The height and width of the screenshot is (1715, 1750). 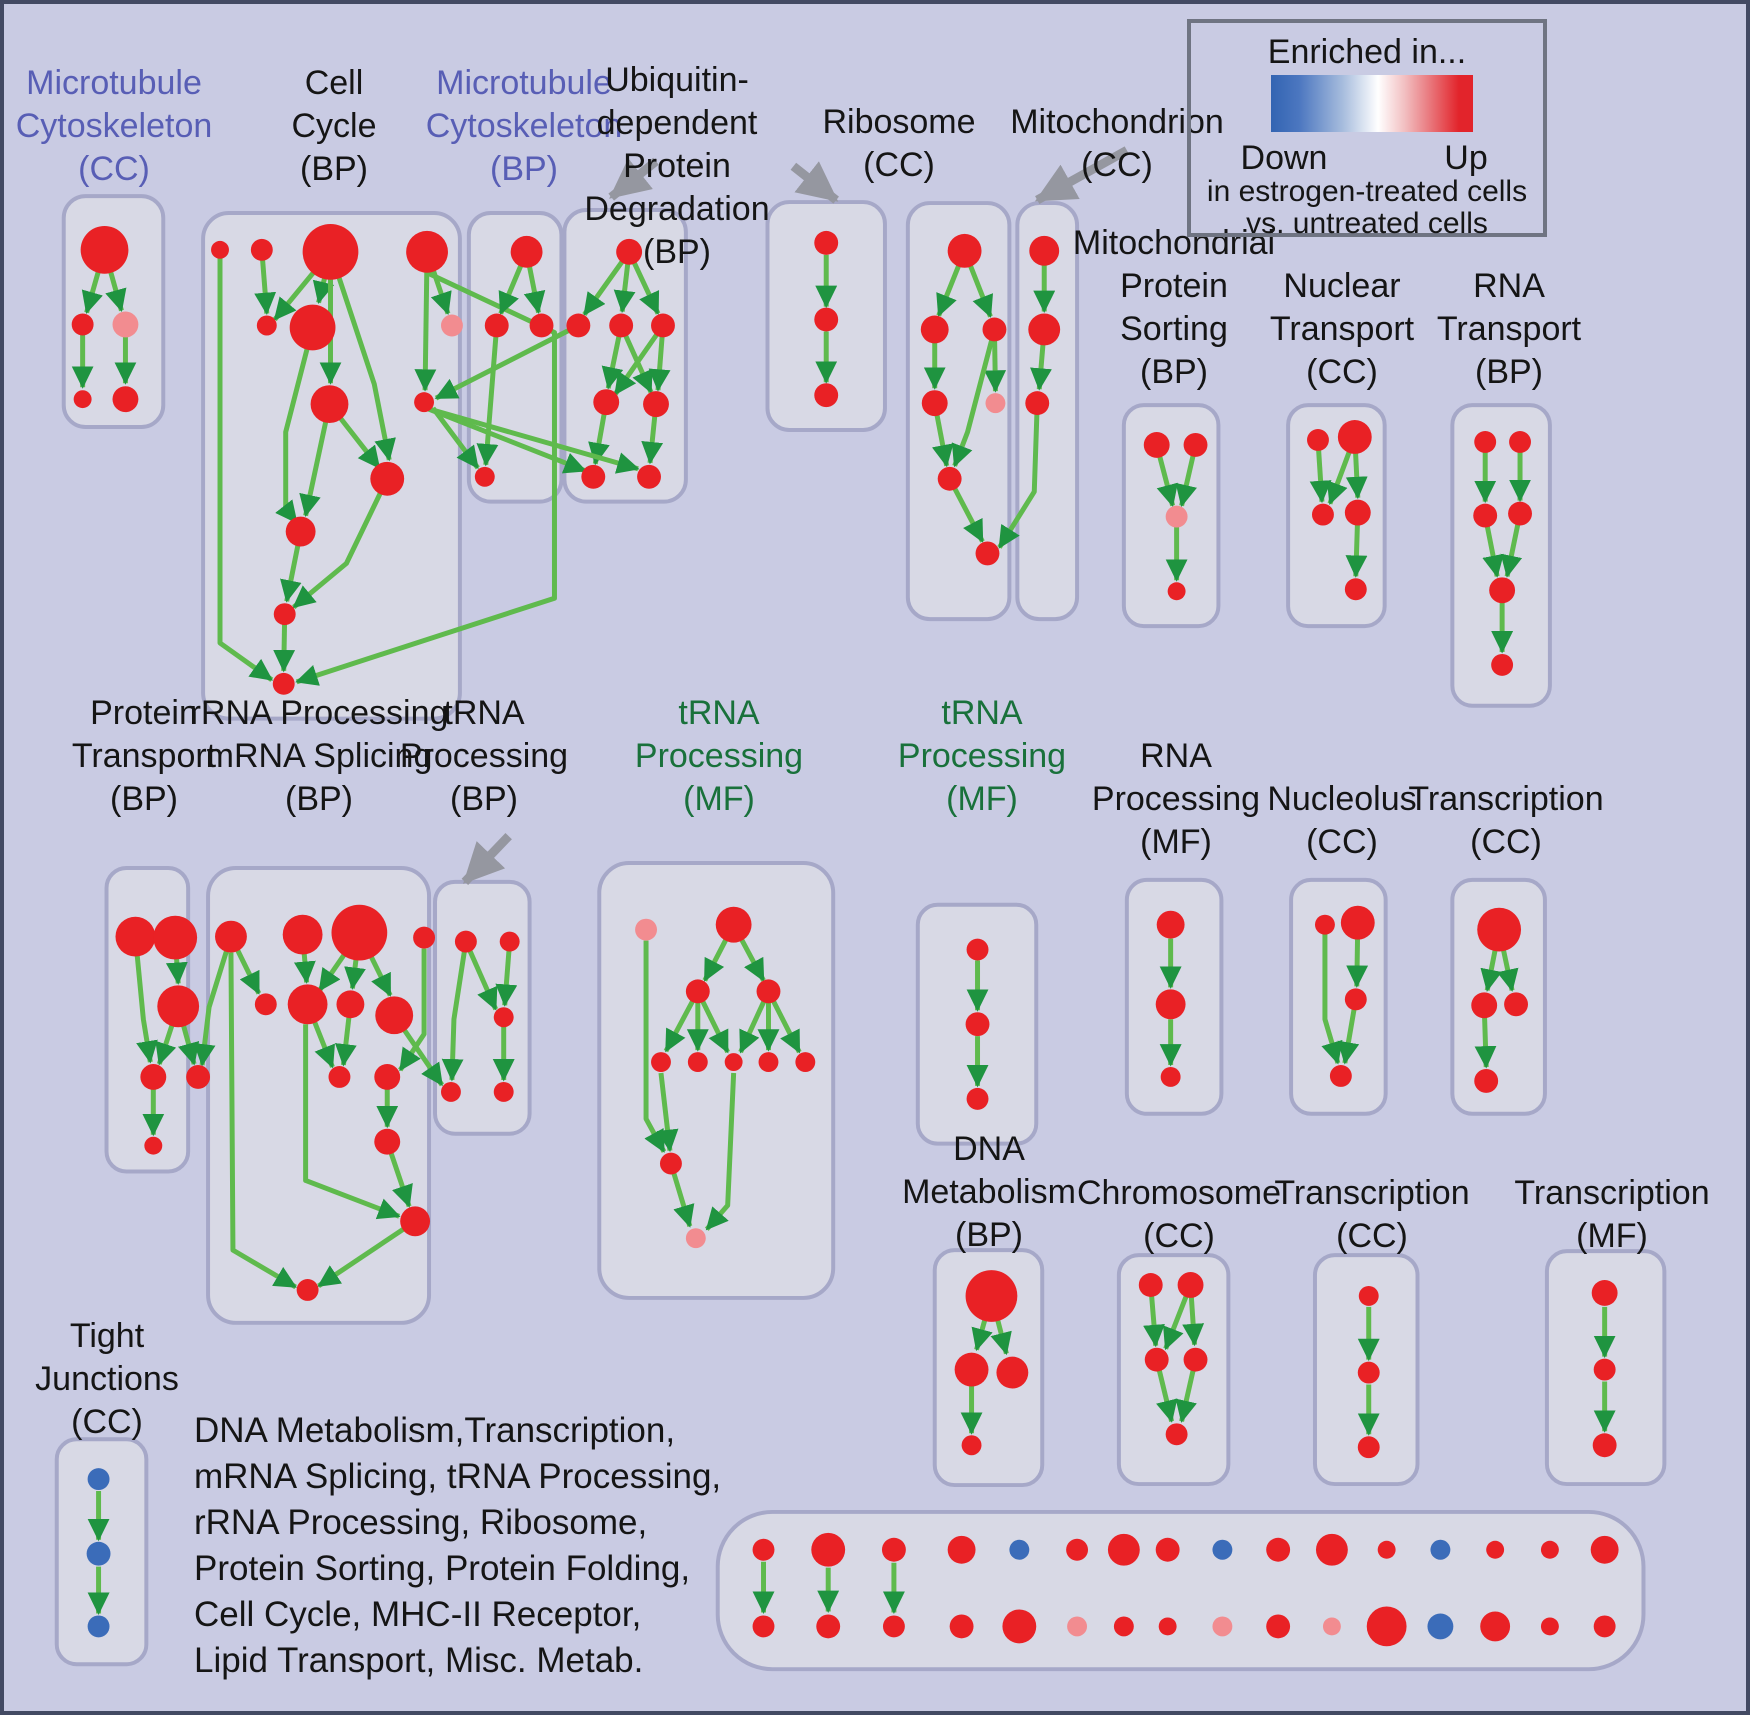 What do you see at coordinates (719, 756) in the screenshot?
I see `cluster-label-trna-processing-mf-1: tRNA Processing (MF)` at bounding box center [719, 756].